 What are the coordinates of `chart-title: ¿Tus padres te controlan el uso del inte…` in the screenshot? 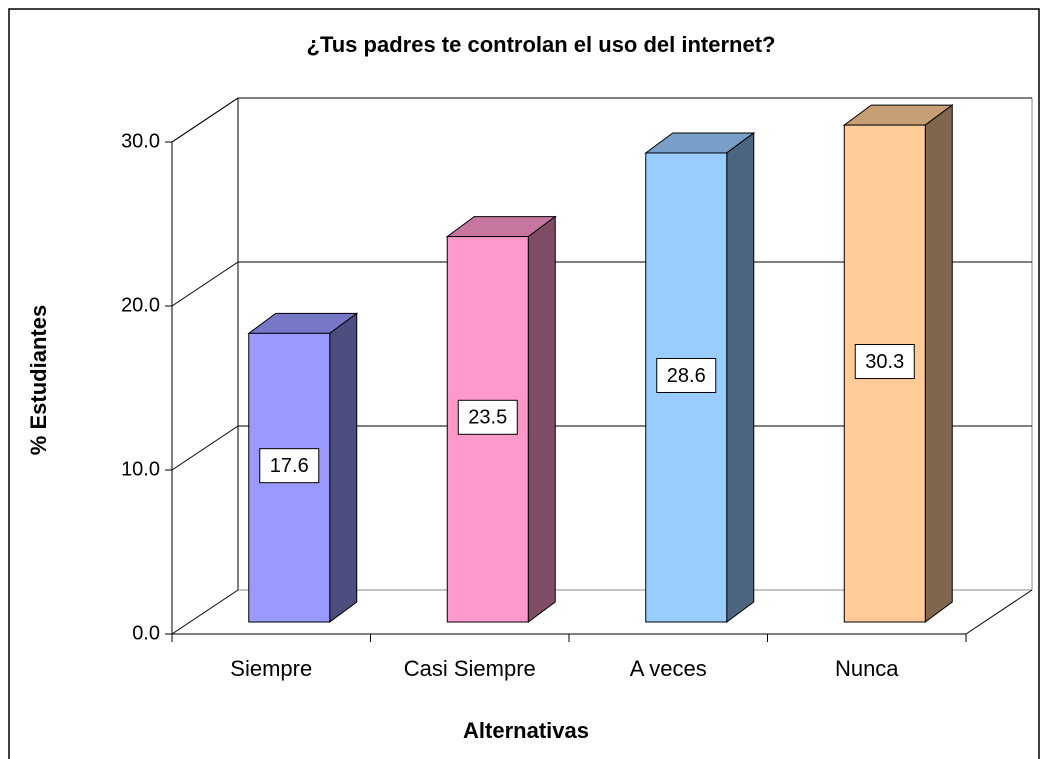 It's located at (541, 44).